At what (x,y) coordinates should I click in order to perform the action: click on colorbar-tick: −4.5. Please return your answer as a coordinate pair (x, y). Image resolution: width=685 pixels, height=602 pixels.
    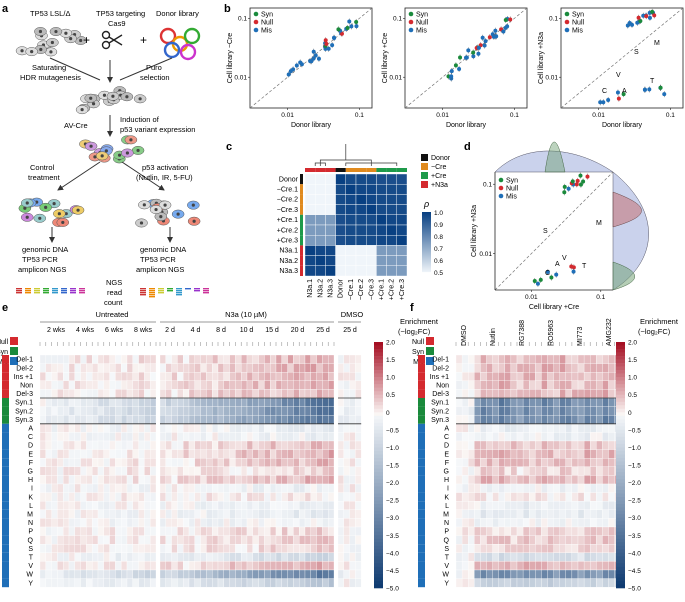
    Looking at the image, I should click on (392, 571).